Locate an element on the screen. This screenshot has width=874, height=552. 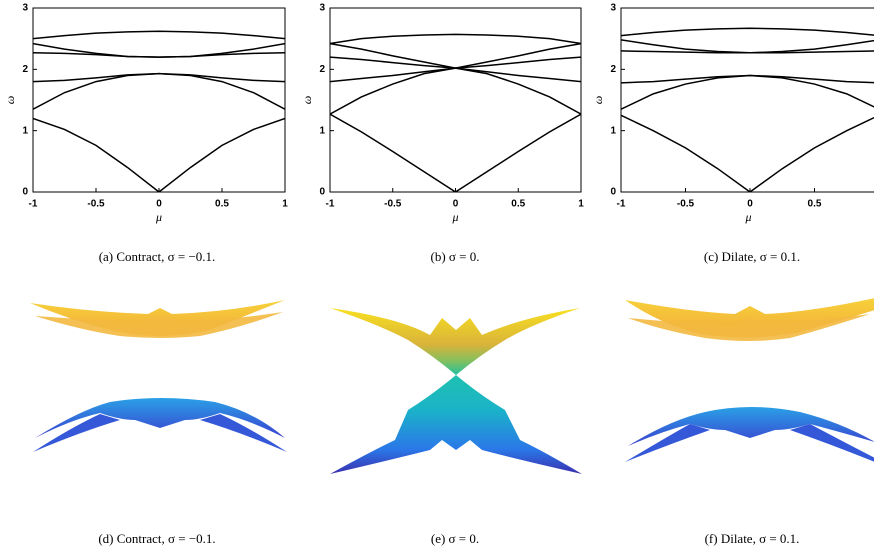
caption: (c) Dilate, σ = 0.1. is located at coordinates (752, 256).